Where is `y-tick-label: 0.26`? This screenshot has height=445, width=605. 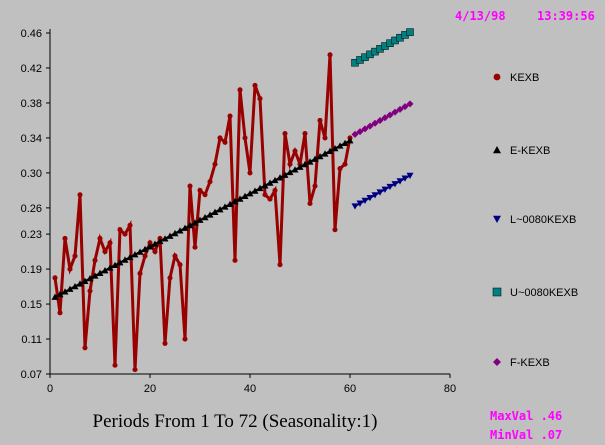
y-tick-label: 0.26 is located at coordinates (31, 209).